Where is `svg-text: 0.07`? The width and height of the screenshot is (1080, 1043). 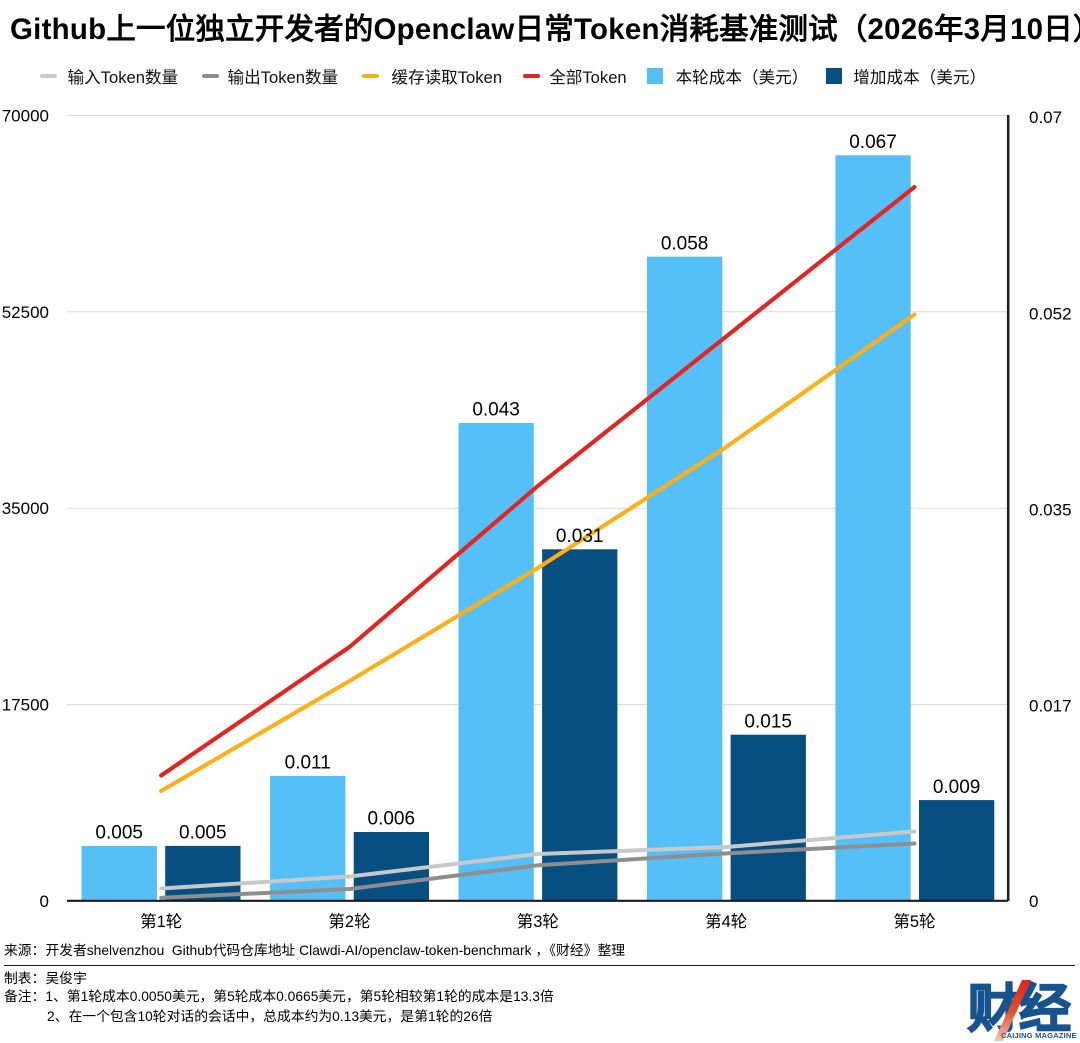
svg-text: 0.07 is located at coordinates (1045, 117).